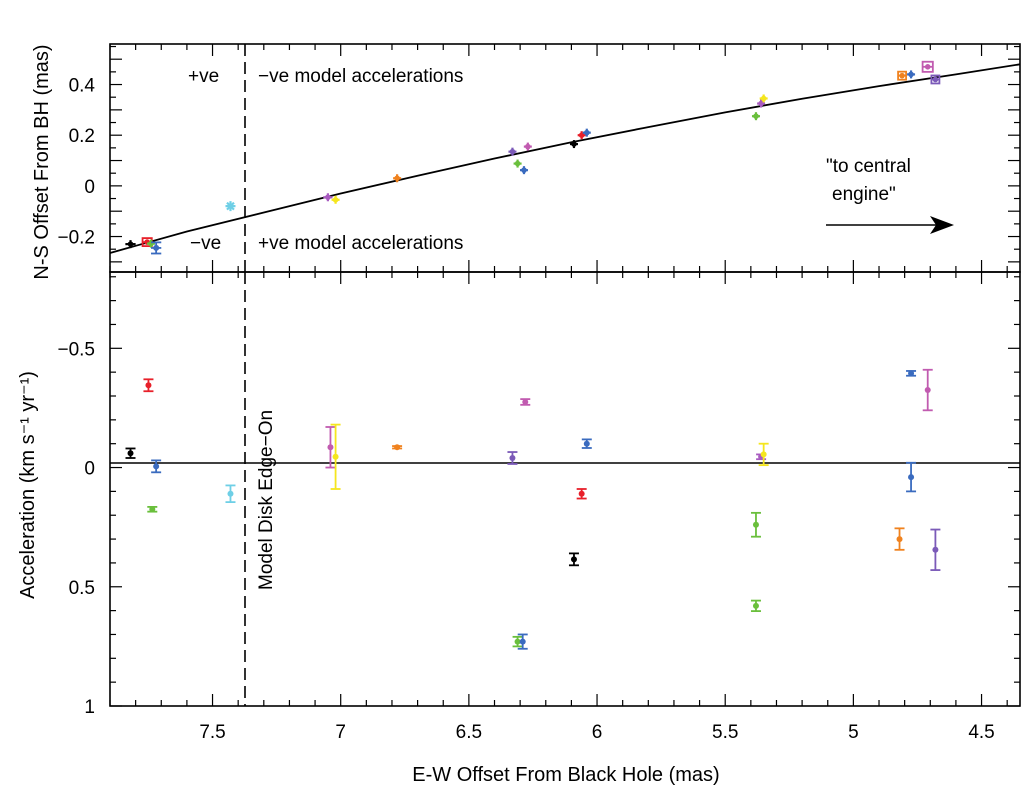 The width and height of the screenshot is (1026, 790). Describe the element at coordinates (76, 349) in the screenshot. I see `y-tick-label: −0.5` at that location.